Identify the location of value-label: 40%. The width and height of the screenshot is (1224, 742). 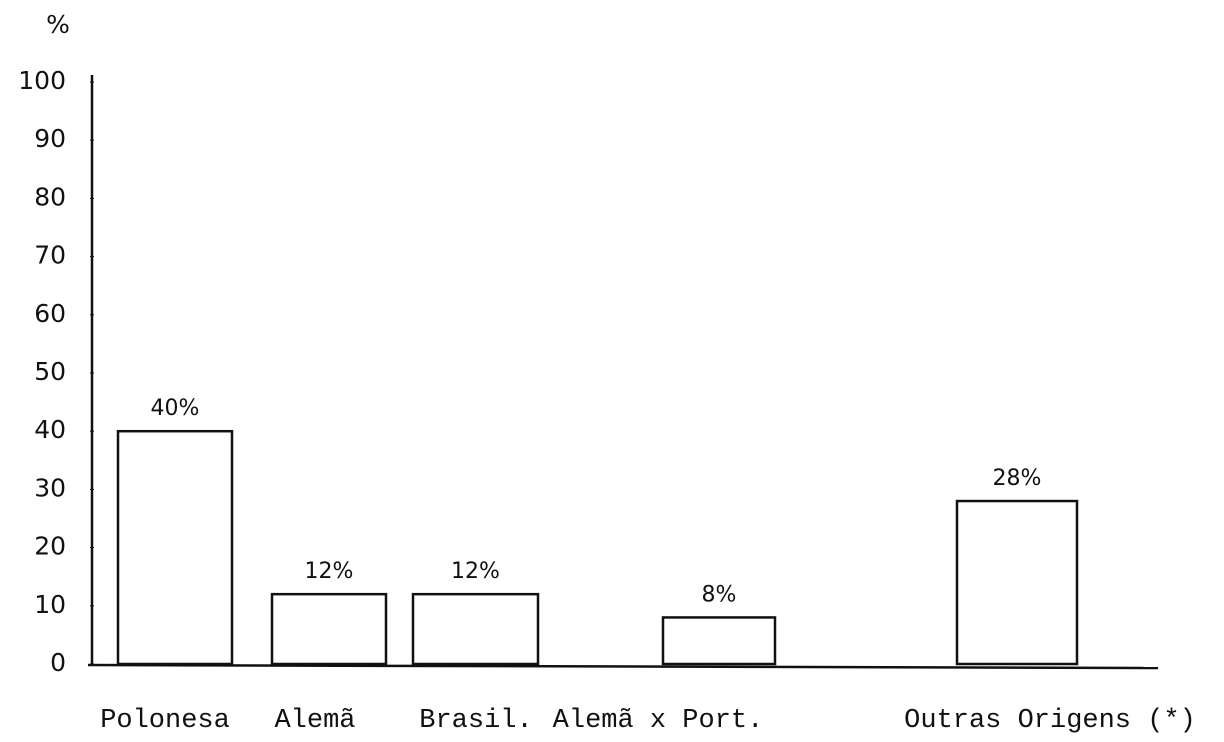
(175, 408).